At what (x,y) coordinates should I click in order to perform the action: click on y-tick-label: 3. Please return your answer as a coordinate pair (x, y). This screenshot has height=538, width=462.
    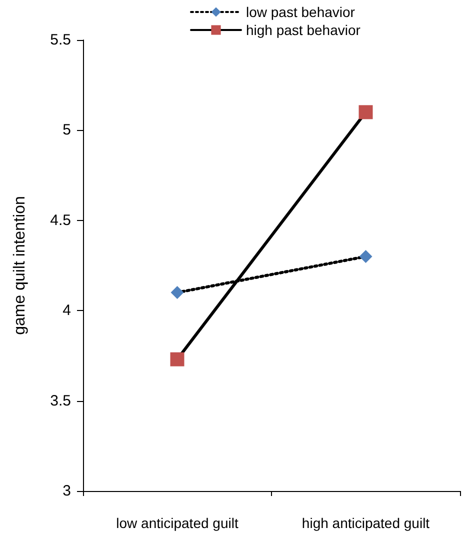
    Looking at the image, I should click on (66, 491).